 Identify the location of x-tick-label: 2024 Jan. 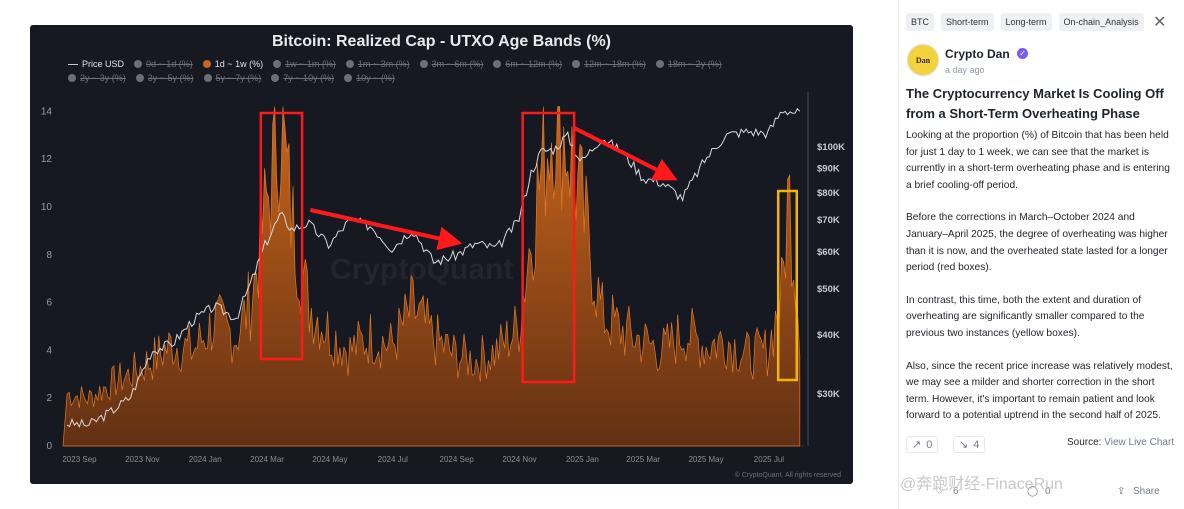
(205, 459).